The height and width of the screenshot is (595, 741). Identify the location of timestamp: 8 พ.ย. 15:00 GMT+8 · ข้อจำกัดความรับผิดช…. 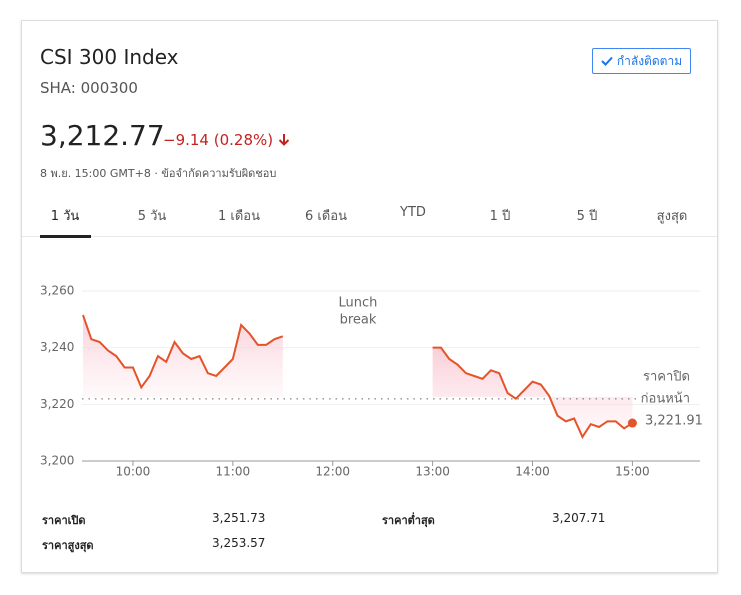
(158, 173).